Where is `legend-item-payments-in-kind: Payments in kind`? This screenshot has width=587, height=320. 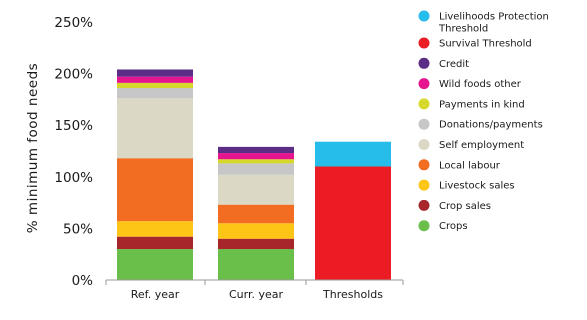 legend-item-payments-in-kind: Payments in kind is located at coordinates (471, 104).